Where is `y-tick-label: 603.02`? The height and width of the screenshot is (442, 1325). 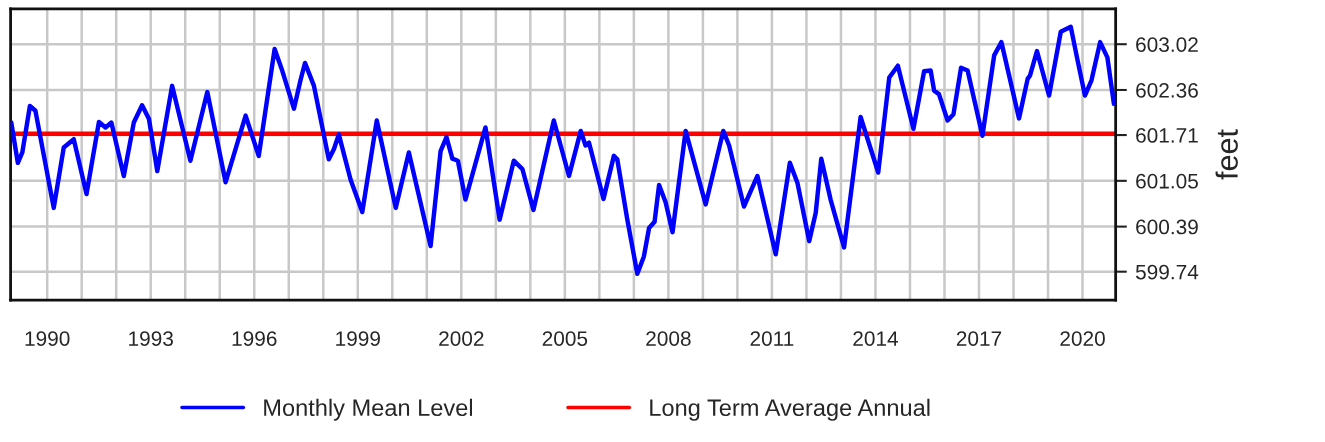
y-tick-label: 603.02 is located at coordinates (1167, 44).